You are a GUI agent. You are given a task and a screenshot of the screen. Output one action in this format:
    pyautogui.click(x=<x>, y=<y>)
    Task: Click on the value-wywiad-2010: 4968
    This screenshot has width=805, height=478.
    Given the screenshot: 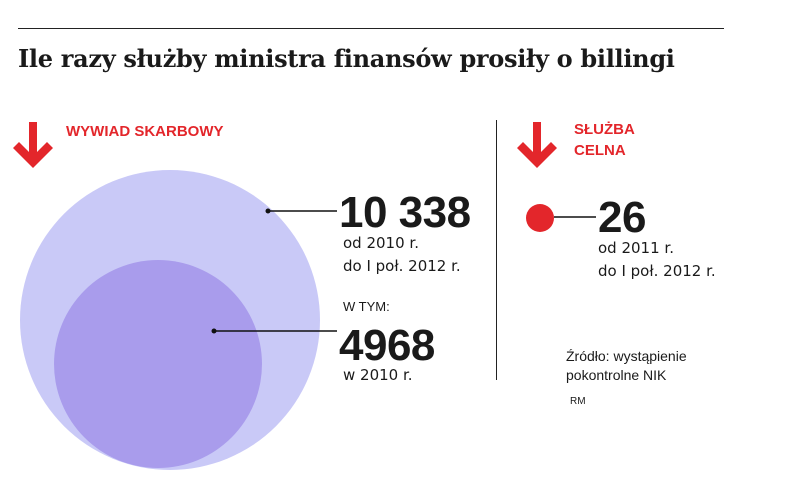 What is the action you would take?
    pyautogui.click(x=387, y=345)
    